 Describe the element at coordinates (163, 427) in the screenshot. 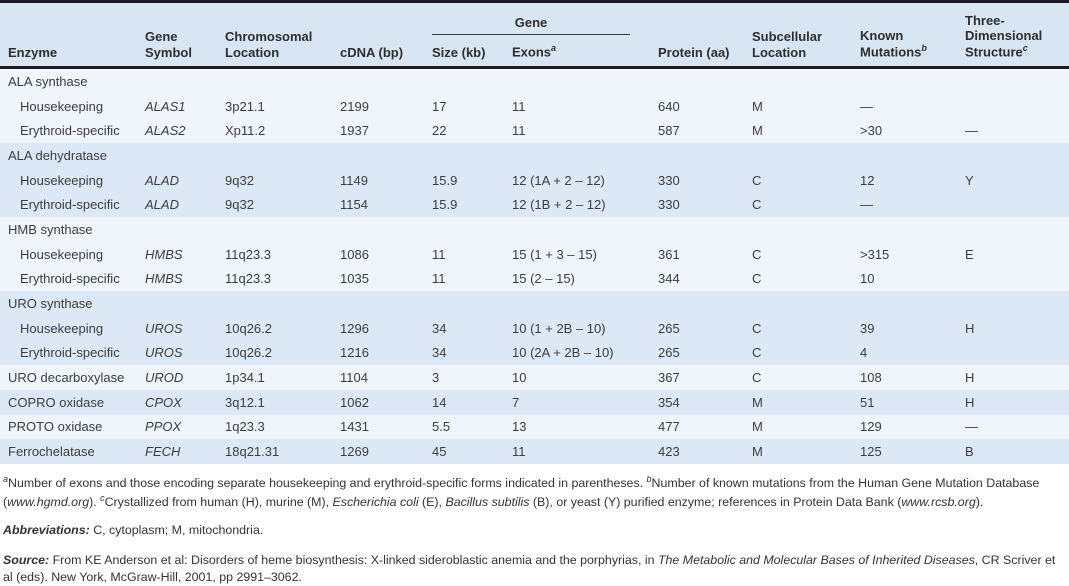

I see `cell-gene_symbol: PPOX` at that location.